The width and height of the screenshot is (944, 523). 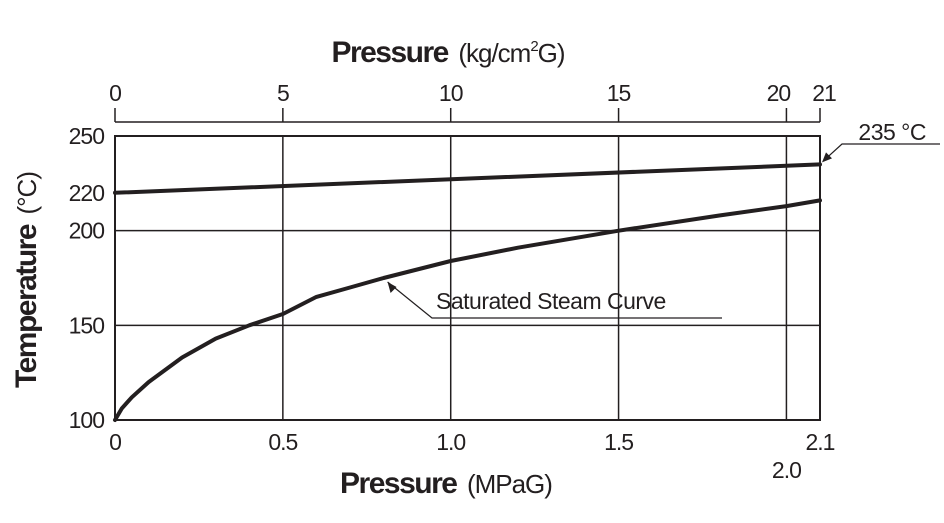 What do you see at coordinates (389, 52) in the screenshot?
I see `x2-axis-title-bold: Pressure` at bounding box center [389, 52].